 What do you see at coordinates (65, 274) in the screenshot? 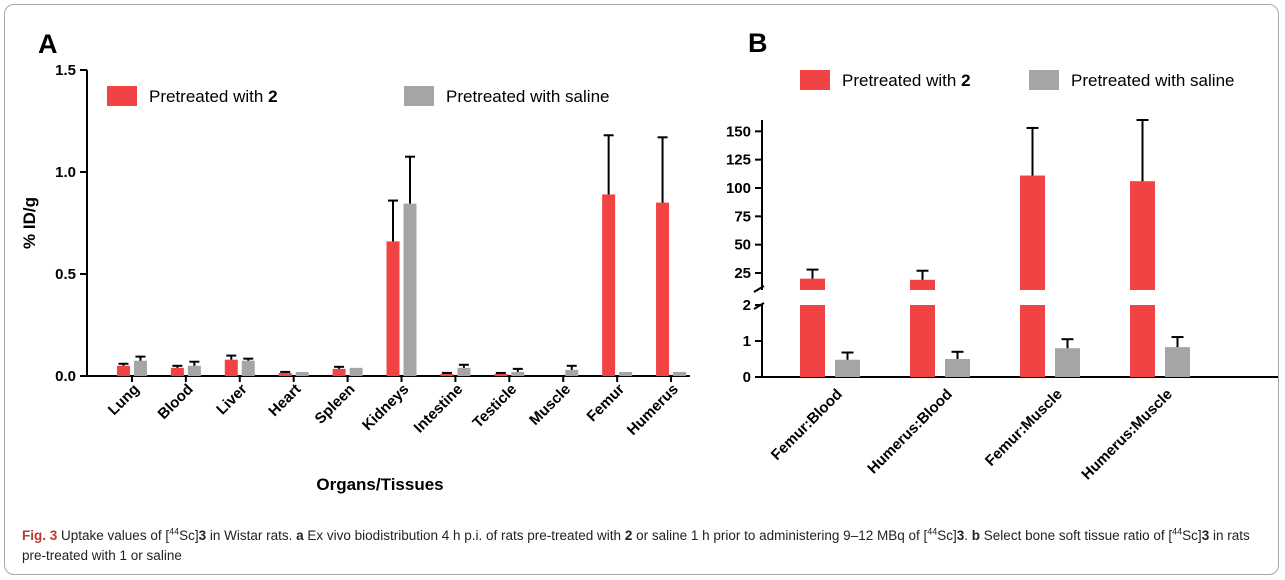
I see `panel-a-y-tick-label: 0.5` at bounding box center [65, 274].